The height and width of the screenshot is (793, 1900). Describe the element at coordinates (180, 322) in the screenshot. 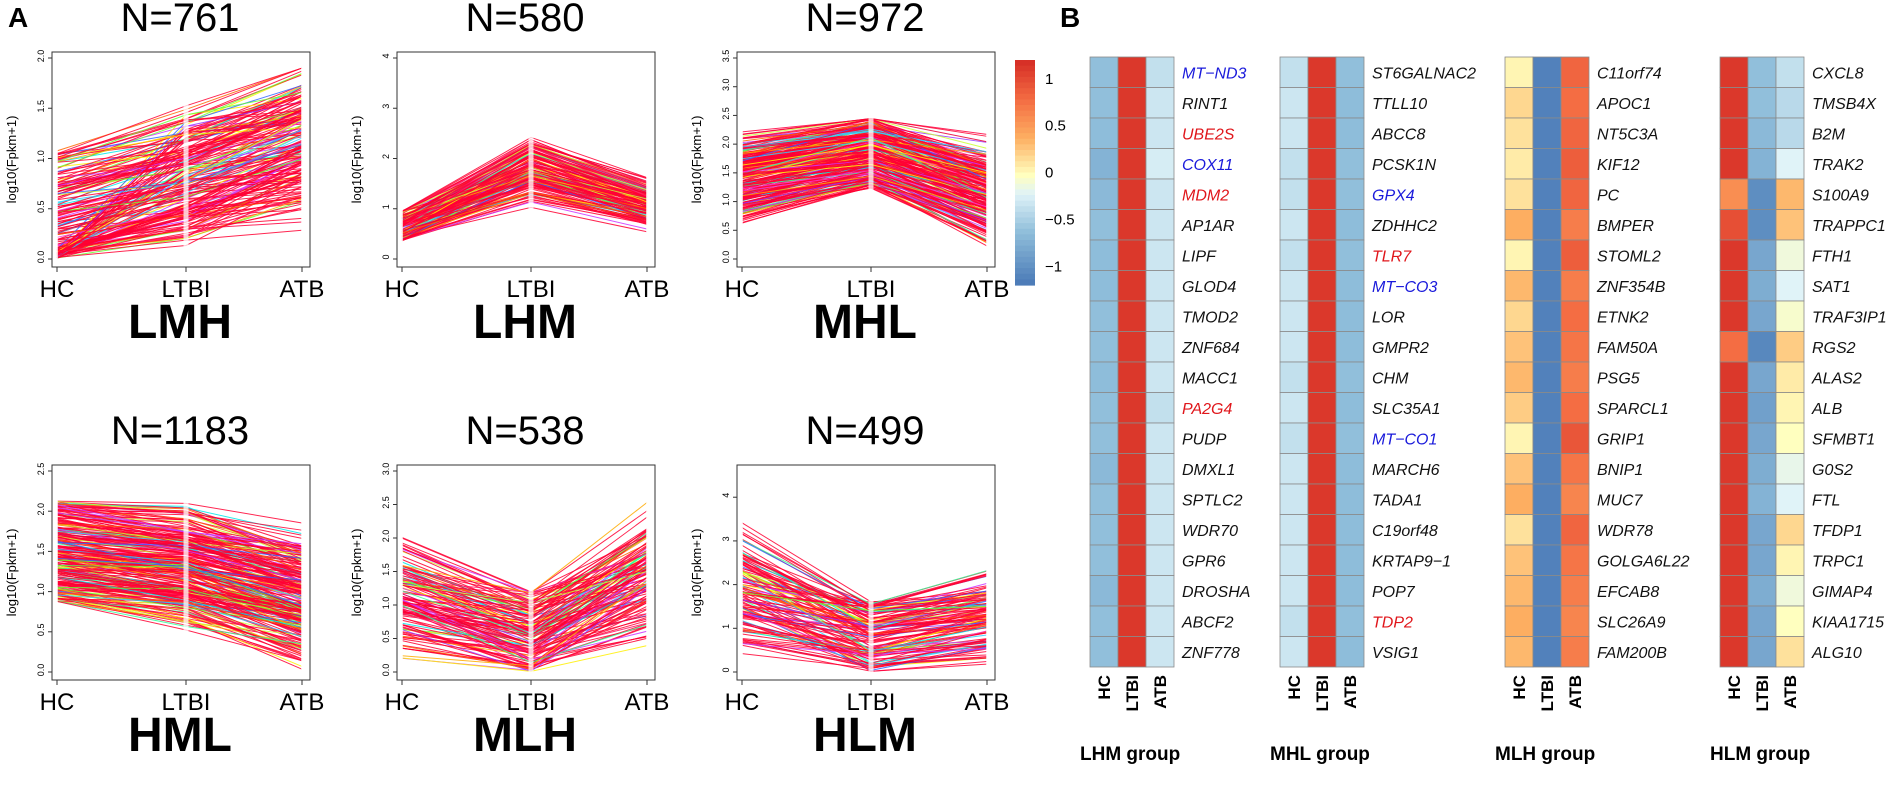

I see `plot-group-label-lmh: LMH` at that location.